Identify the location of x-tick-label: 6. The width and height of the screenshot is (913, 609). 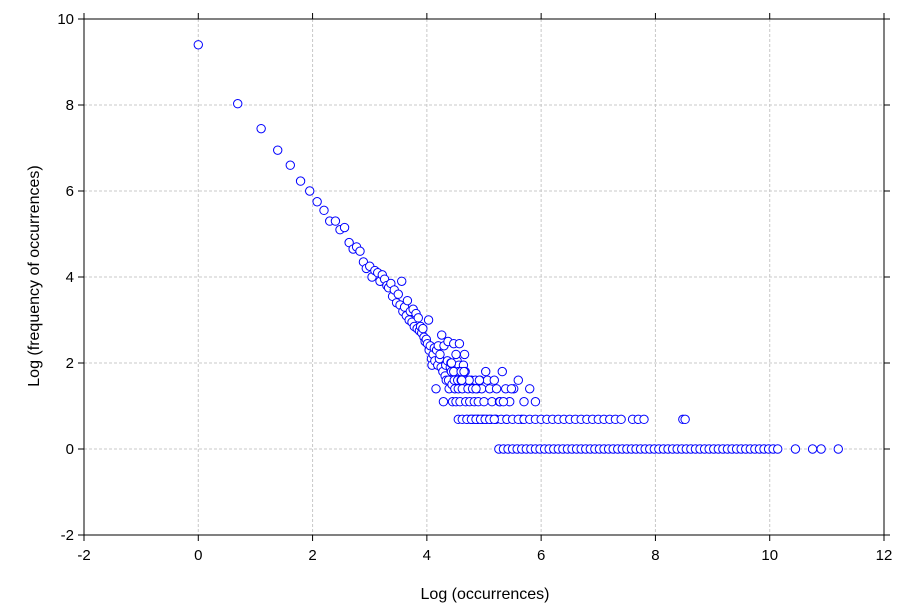
(541, 555).